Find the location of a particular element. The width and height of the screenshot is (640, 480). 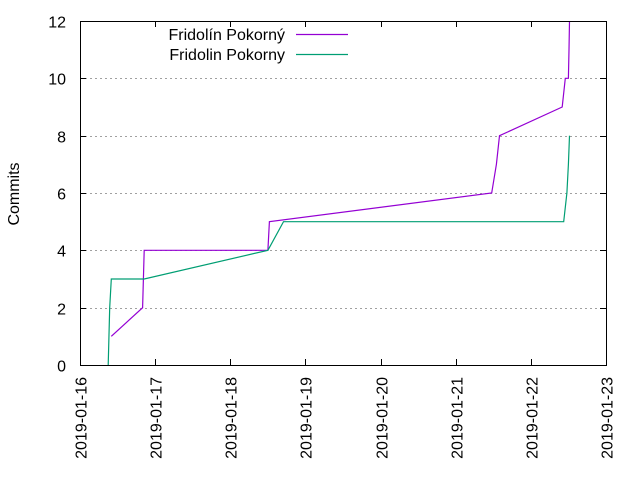

legend: Fridolín Pokorný Fridolin Pokorny is located at coordinates (258, 45).